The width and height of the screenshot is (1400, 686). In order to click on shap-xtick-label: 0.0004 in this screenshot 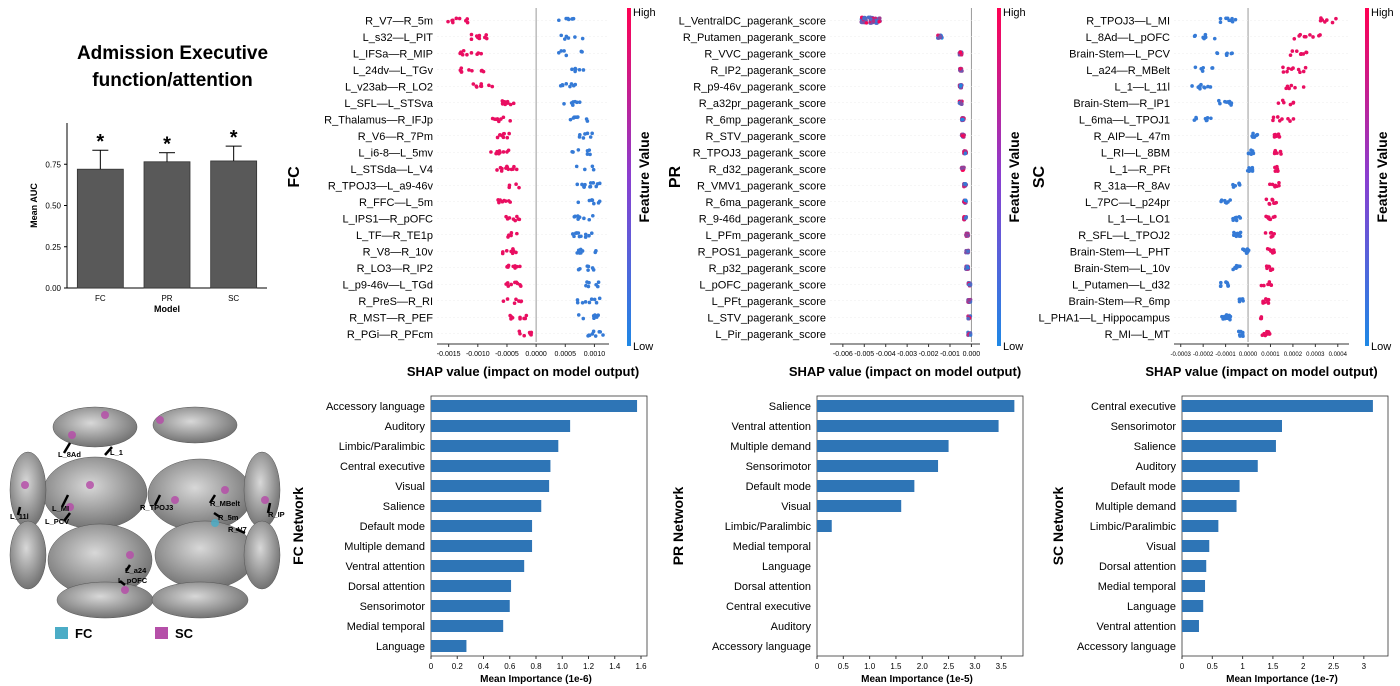, I will do `click(1338, 355)`.